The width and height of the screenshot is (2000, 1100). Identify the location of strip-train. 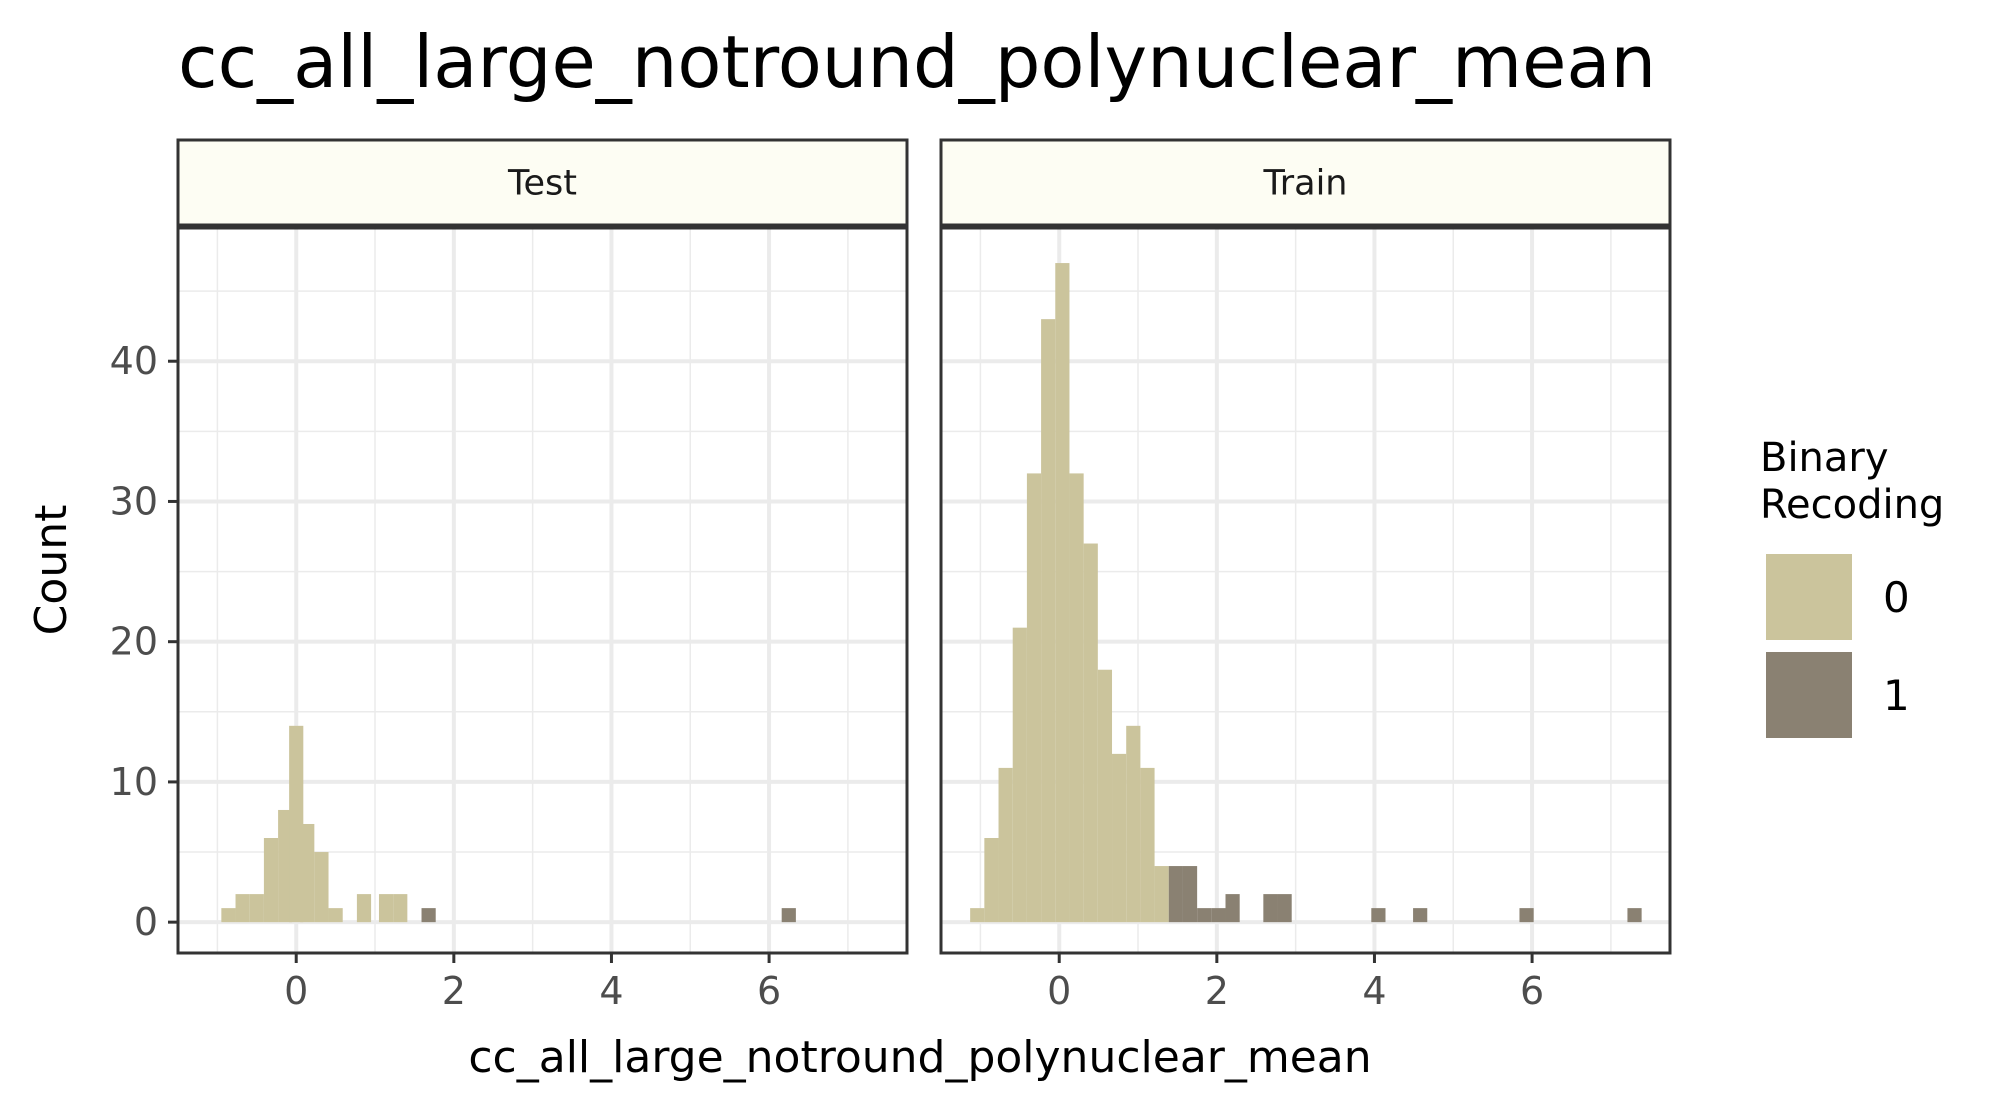
(1305, 182).